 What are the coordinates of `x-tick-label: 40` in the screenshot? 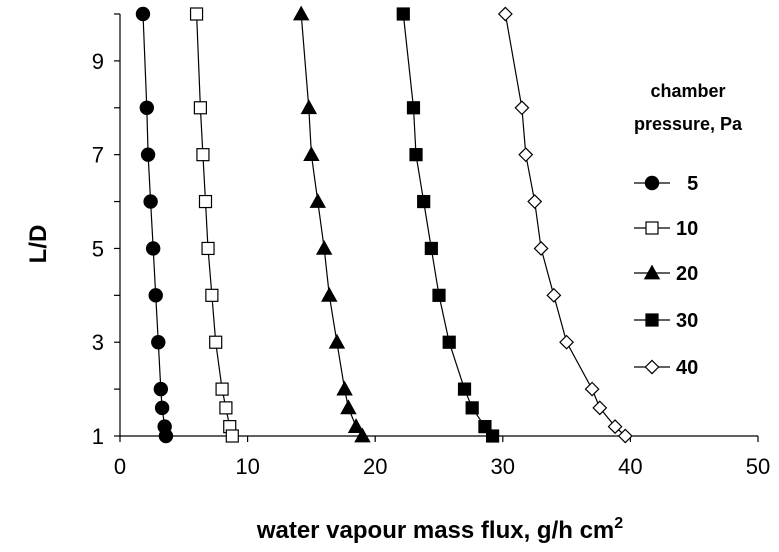 It's located at (630, 466).